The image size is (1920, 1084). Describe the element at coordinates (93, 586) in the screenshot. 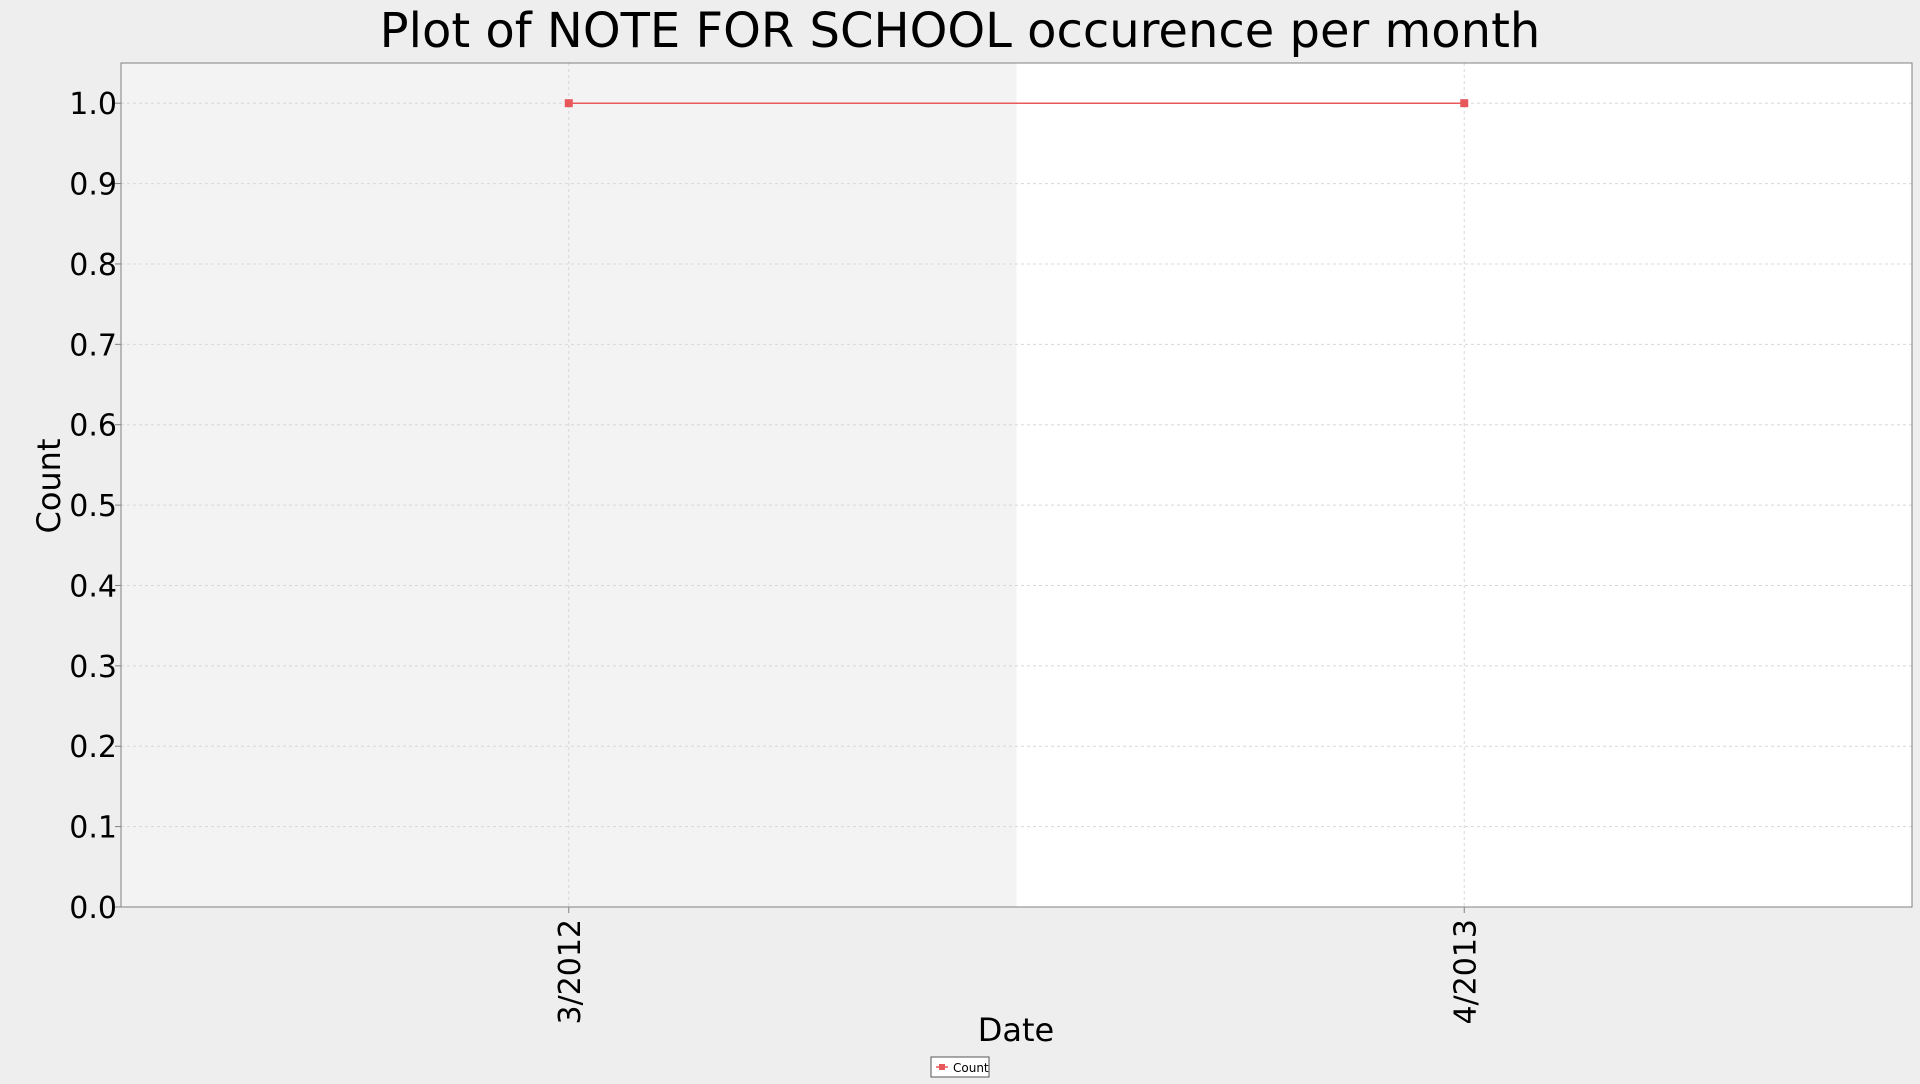

I see `y-tick-label: 0.4` at that location.